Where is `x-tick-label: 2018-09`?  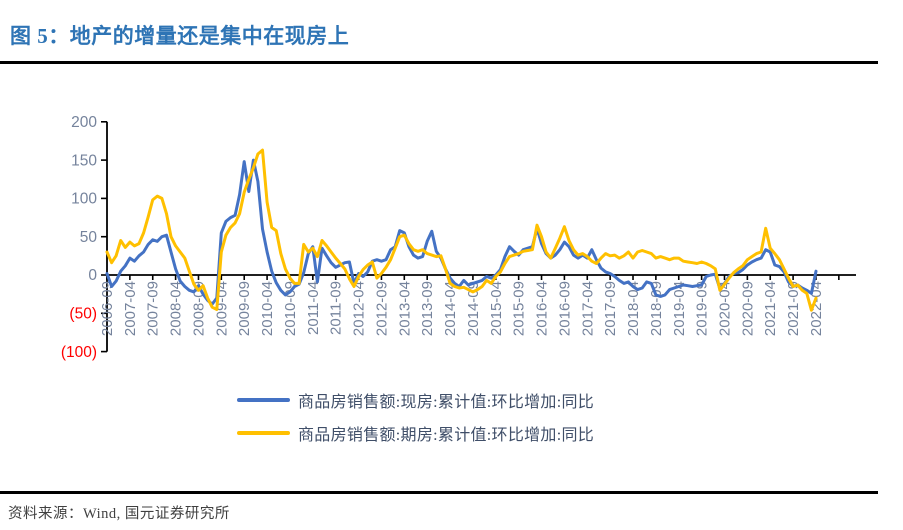 x-tick-label: 2018-09 is located at coordinates (656, 308).